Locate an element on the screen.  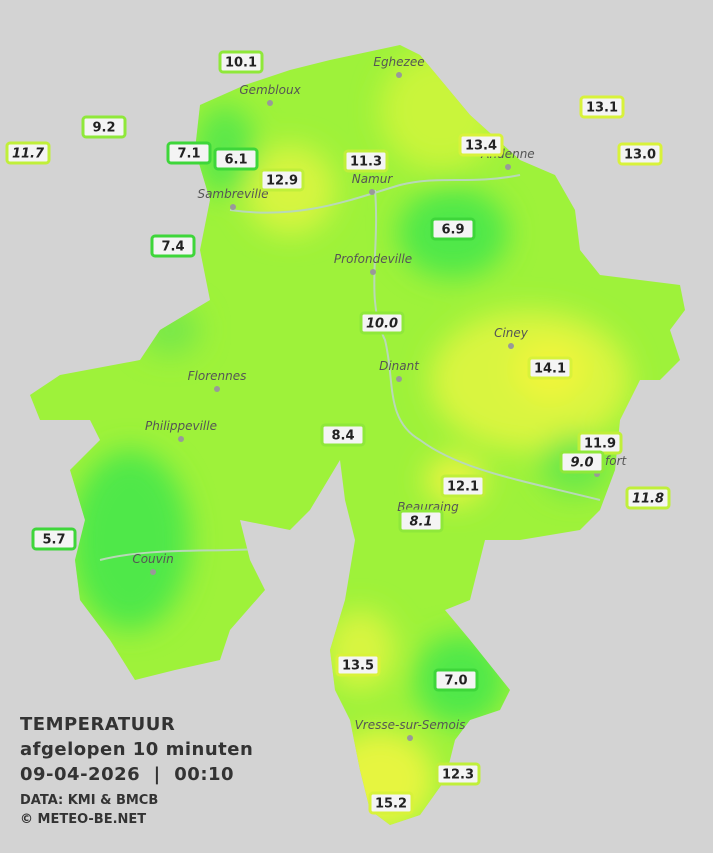
station-value: 13.4 is located at coordinates (481, 146).